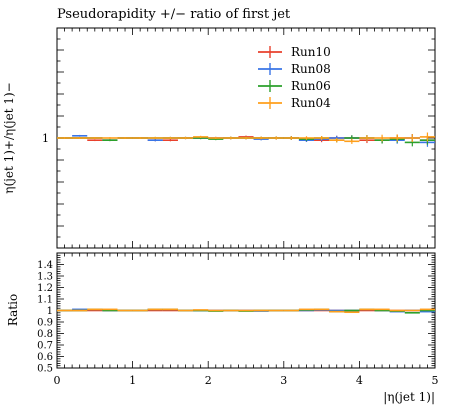 This screenshot has width=450, height=407. What do you see at coordinates (45, 346) in the screenshot?
I see `ratio-y-tick-label: 0.7` at bounding box center [45, 346].